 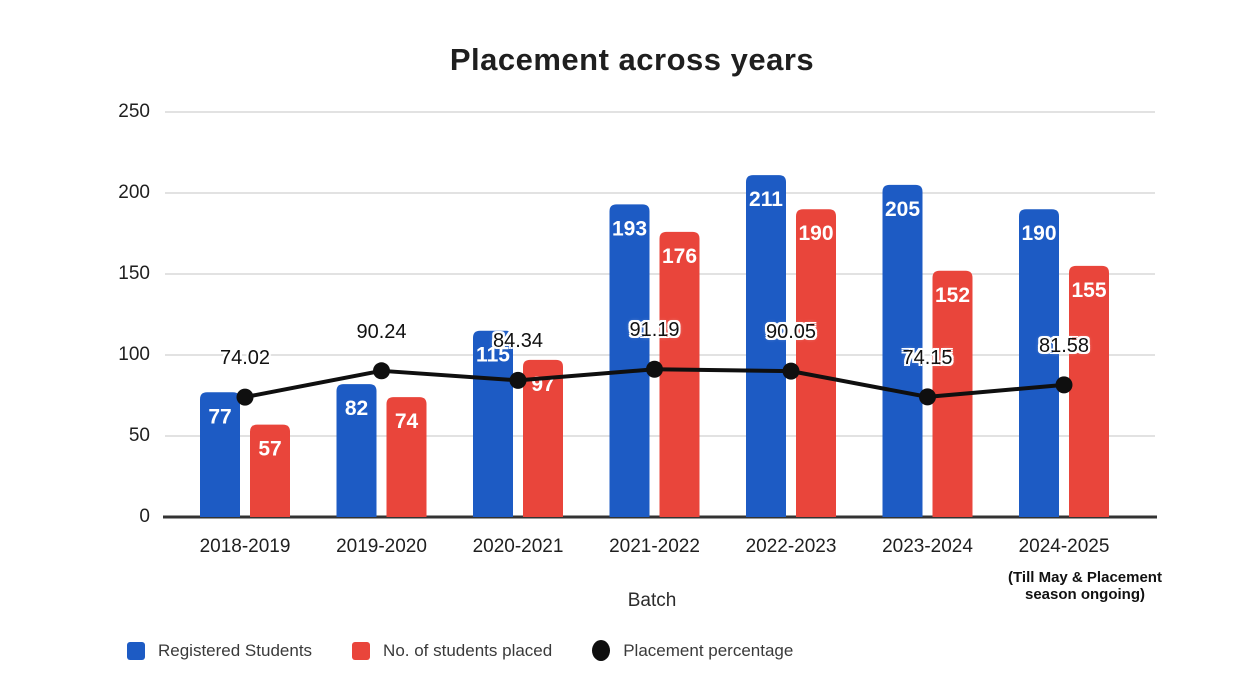 What do you see at coordinates (219, 416) in the screenshot?
I see `bar-value-label: 77` at bounding box center [219, 416].